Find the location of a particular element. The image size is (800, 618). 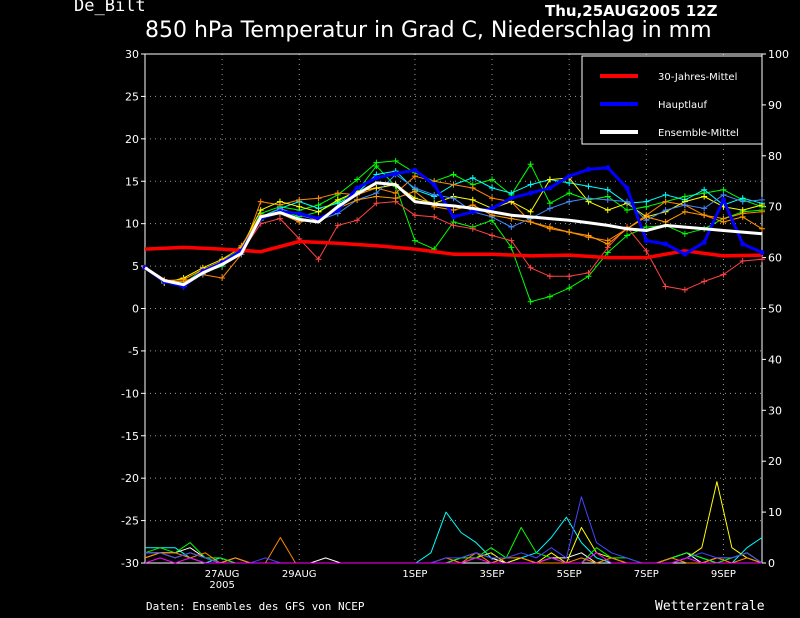

y-tick-label-left: 5 is located at coordinates (135, 266).